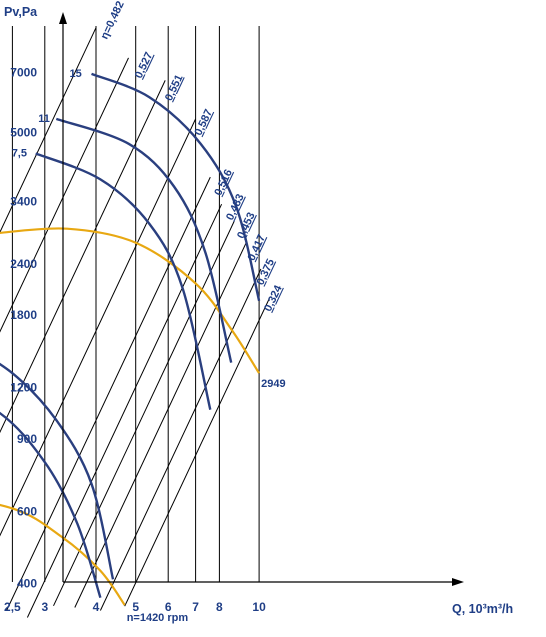 Image resolution: width=546 pixels, height=637 pixels. Describe the element at coordinates (23, 264) in the screenshot. I see `y-tick-label: 2400` at that location.